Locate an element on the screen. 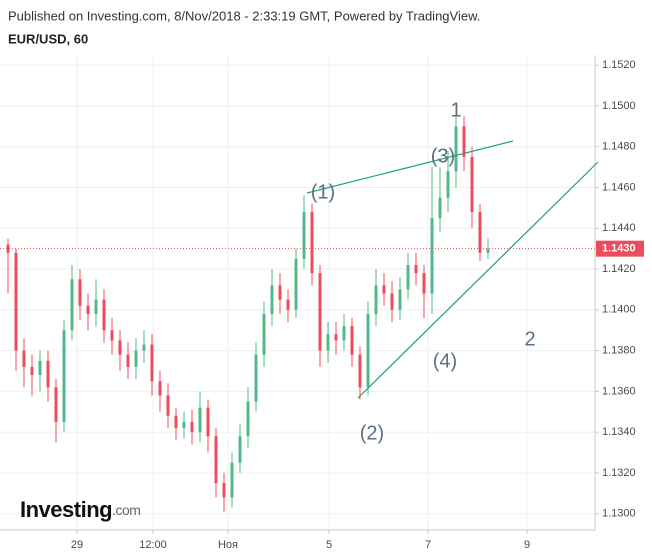 The height and width of the screenshot is (557, 652). last-price-label: 1.1430 is located at coordinates (619, 249).